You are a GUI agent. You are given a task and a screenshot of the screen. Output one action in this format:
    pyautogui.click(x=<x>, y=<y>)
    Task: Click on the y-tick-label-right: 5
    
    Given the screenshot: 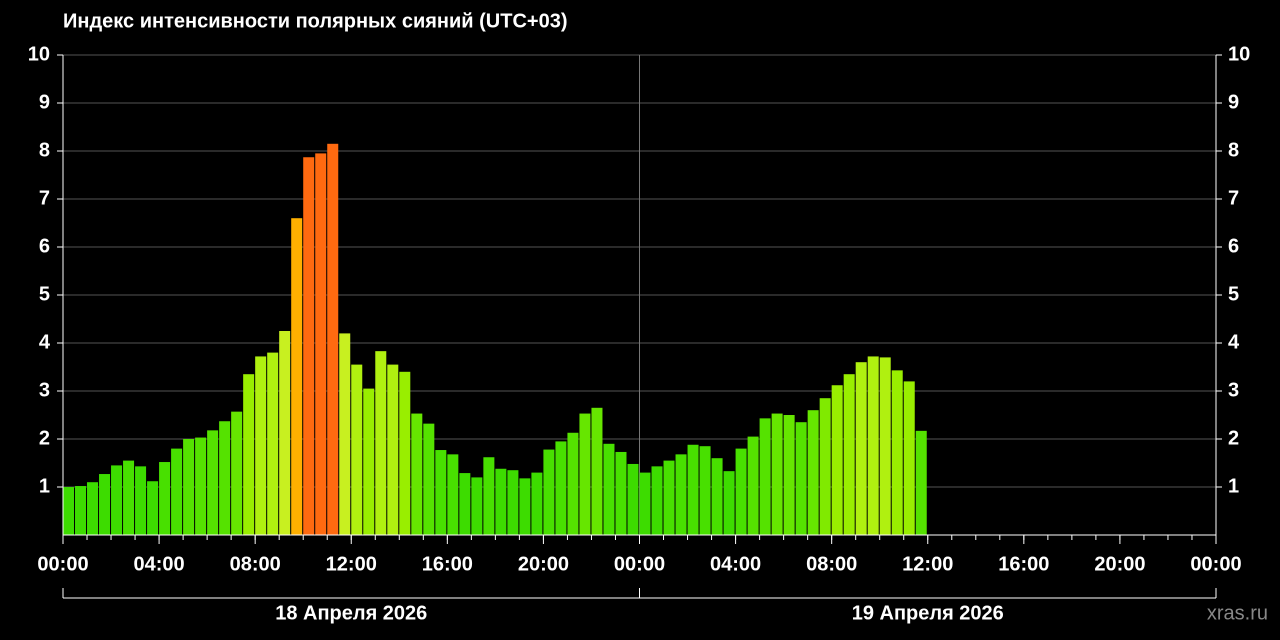 What is the action you would take?
    pyautogui.click(x=1233, y=294)
    